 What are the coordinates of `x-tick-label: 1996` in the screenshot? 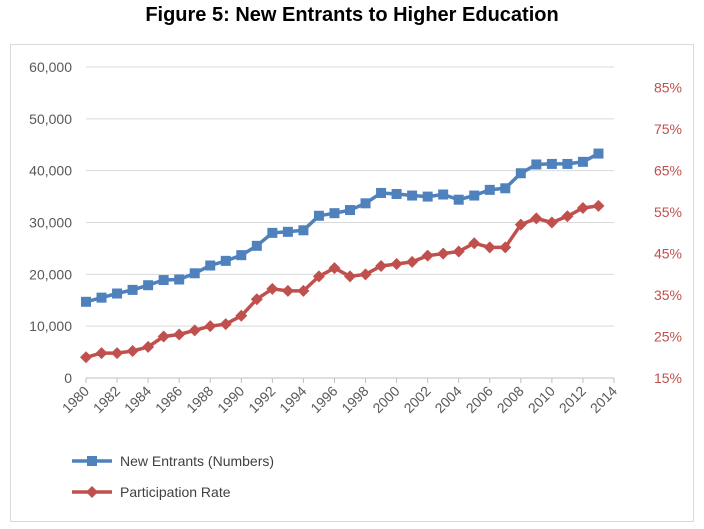 It's located at (323, 399).